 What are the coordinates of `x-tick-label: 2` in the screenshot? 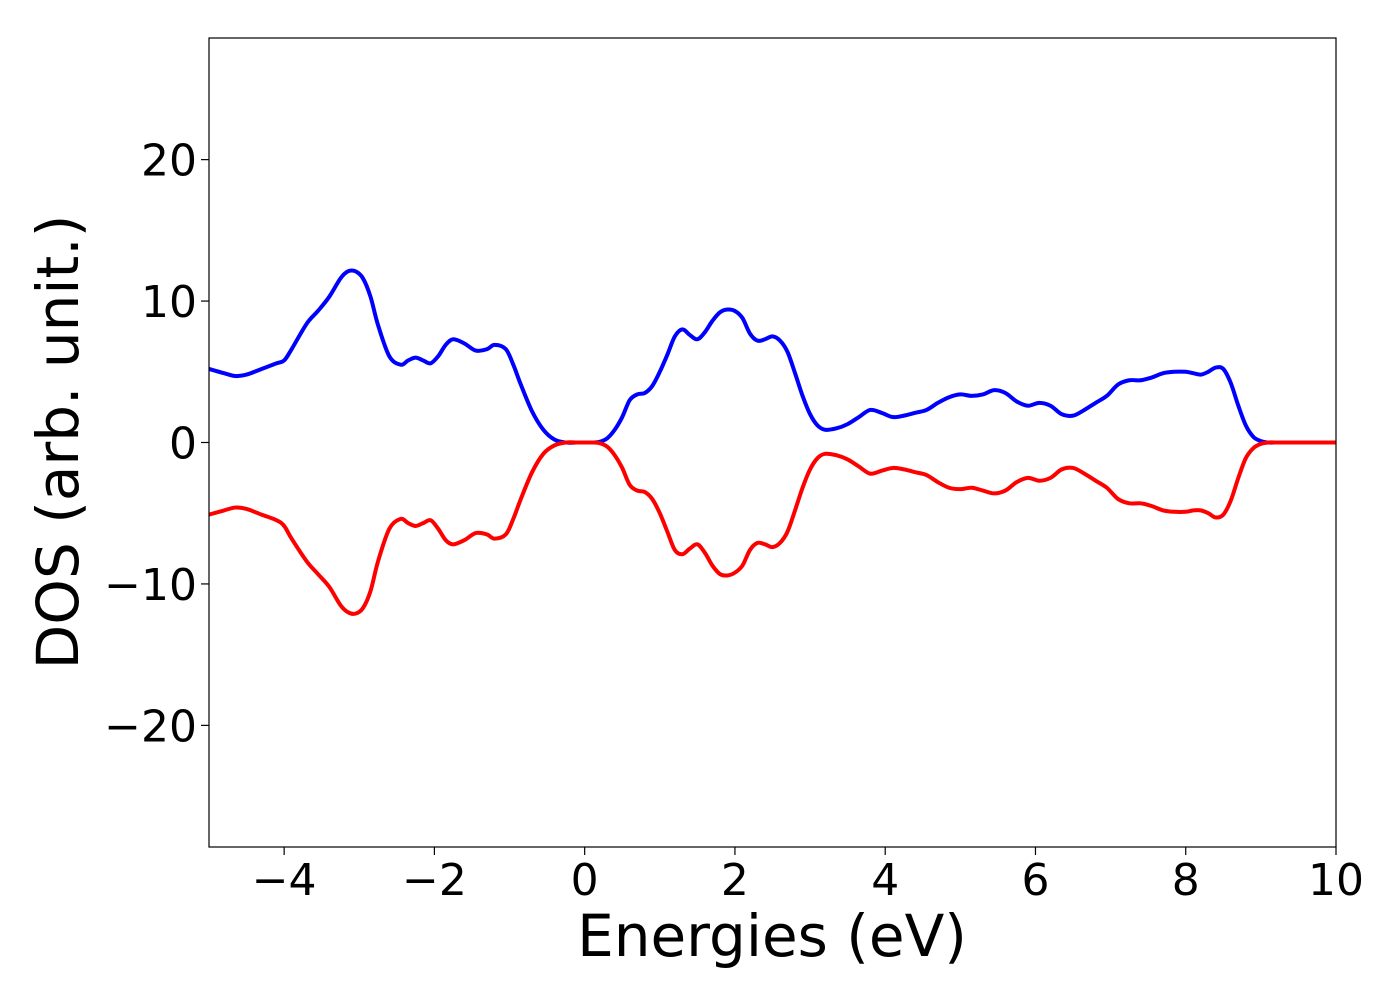 It's located at (735, 880).